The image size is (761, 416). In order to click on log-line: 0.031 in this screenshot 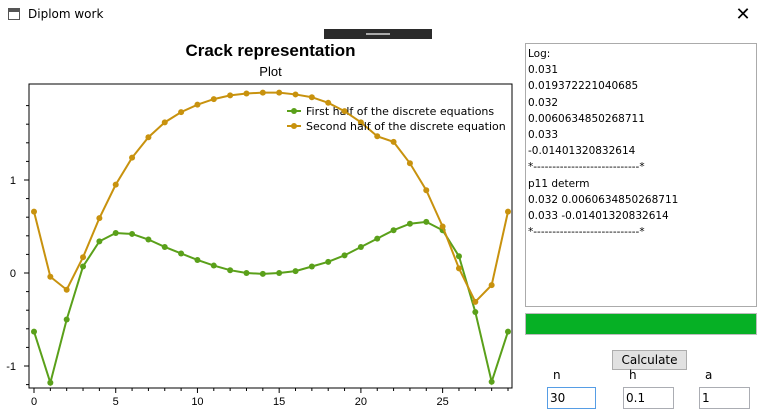, I will do `click(543, 70)`.